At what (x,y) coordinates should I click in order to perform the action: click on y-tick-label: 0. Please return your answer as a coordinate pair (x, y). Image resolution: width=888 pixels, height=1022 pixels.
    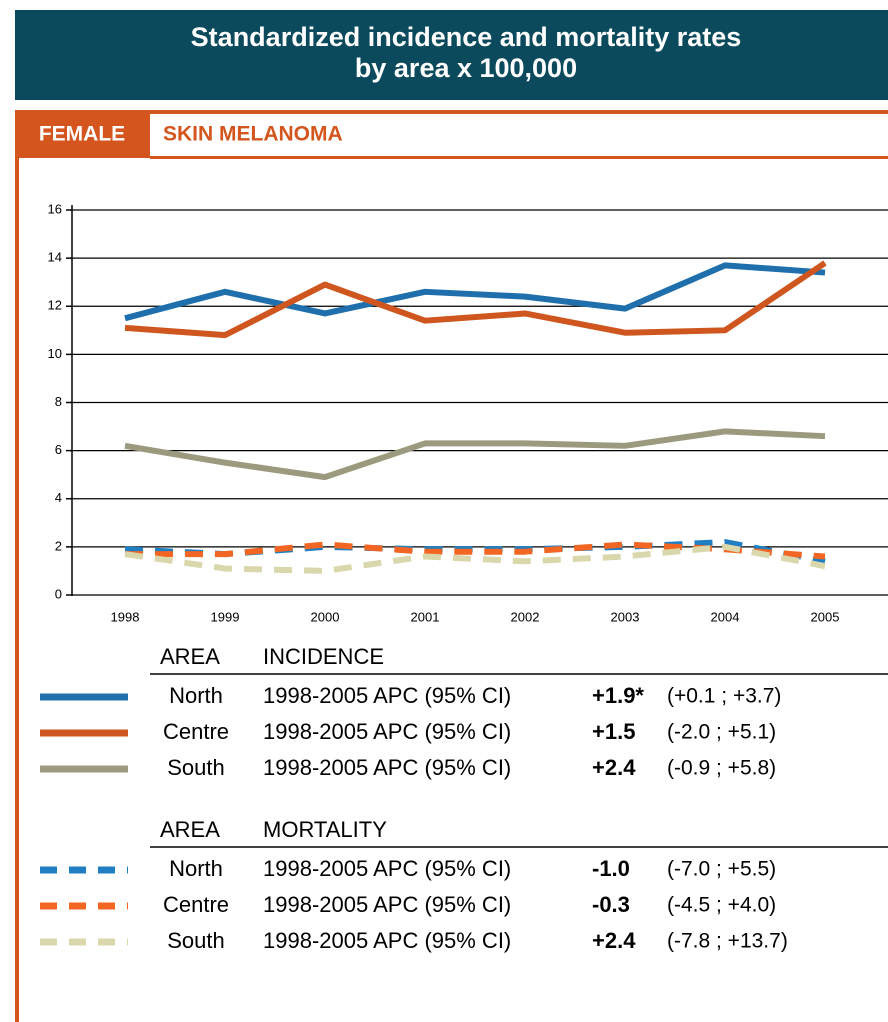
    Looking at the image, I should click on (58, 593).